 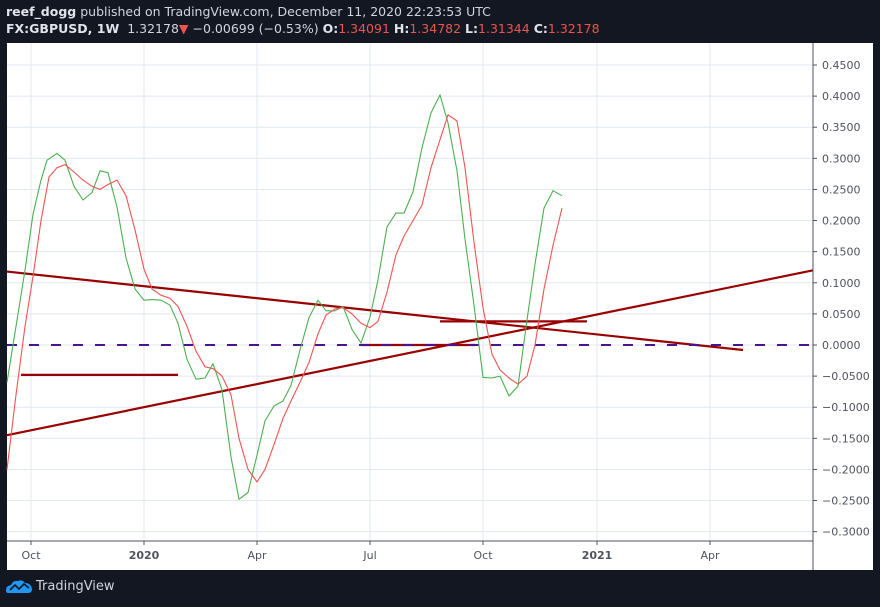 What do you see at coordinates (846, 501) in the screenshot?
I see `y-tick-label: −0.2500` at bounding box center [846, 501].